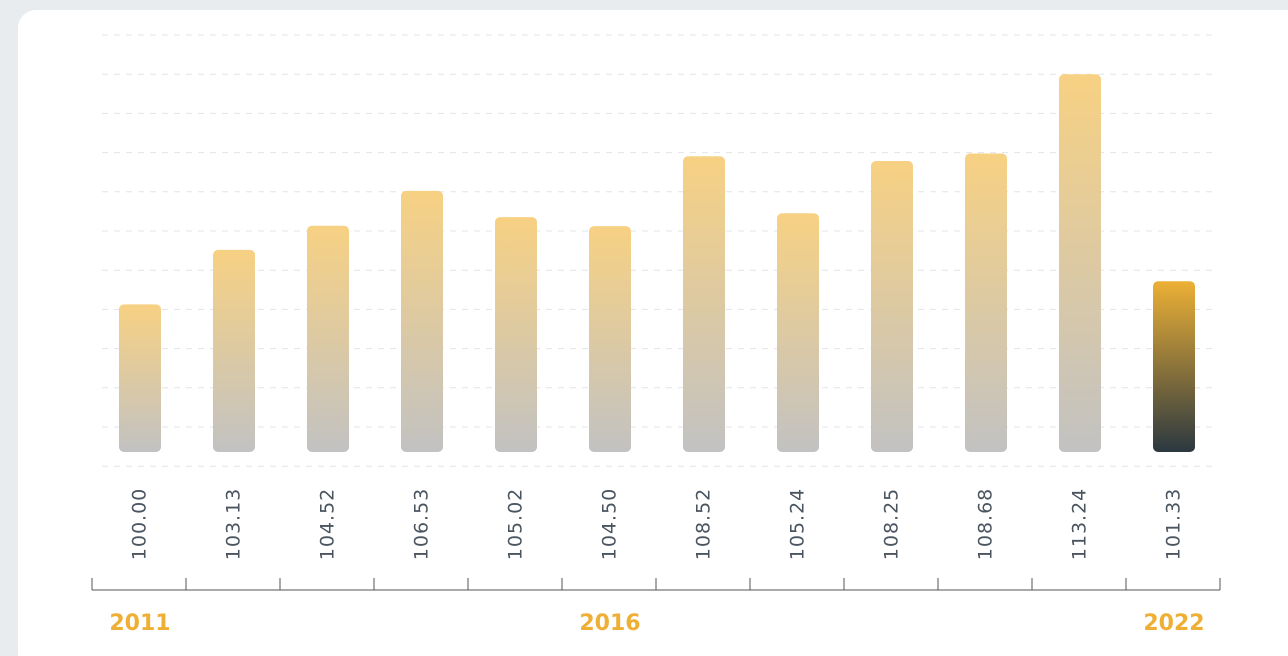 The image size is (1288, 656). What do you see at coordinates (234, 524) in the screenshot?
I see `value-label: 103.13` at bounding box center [234, 524].